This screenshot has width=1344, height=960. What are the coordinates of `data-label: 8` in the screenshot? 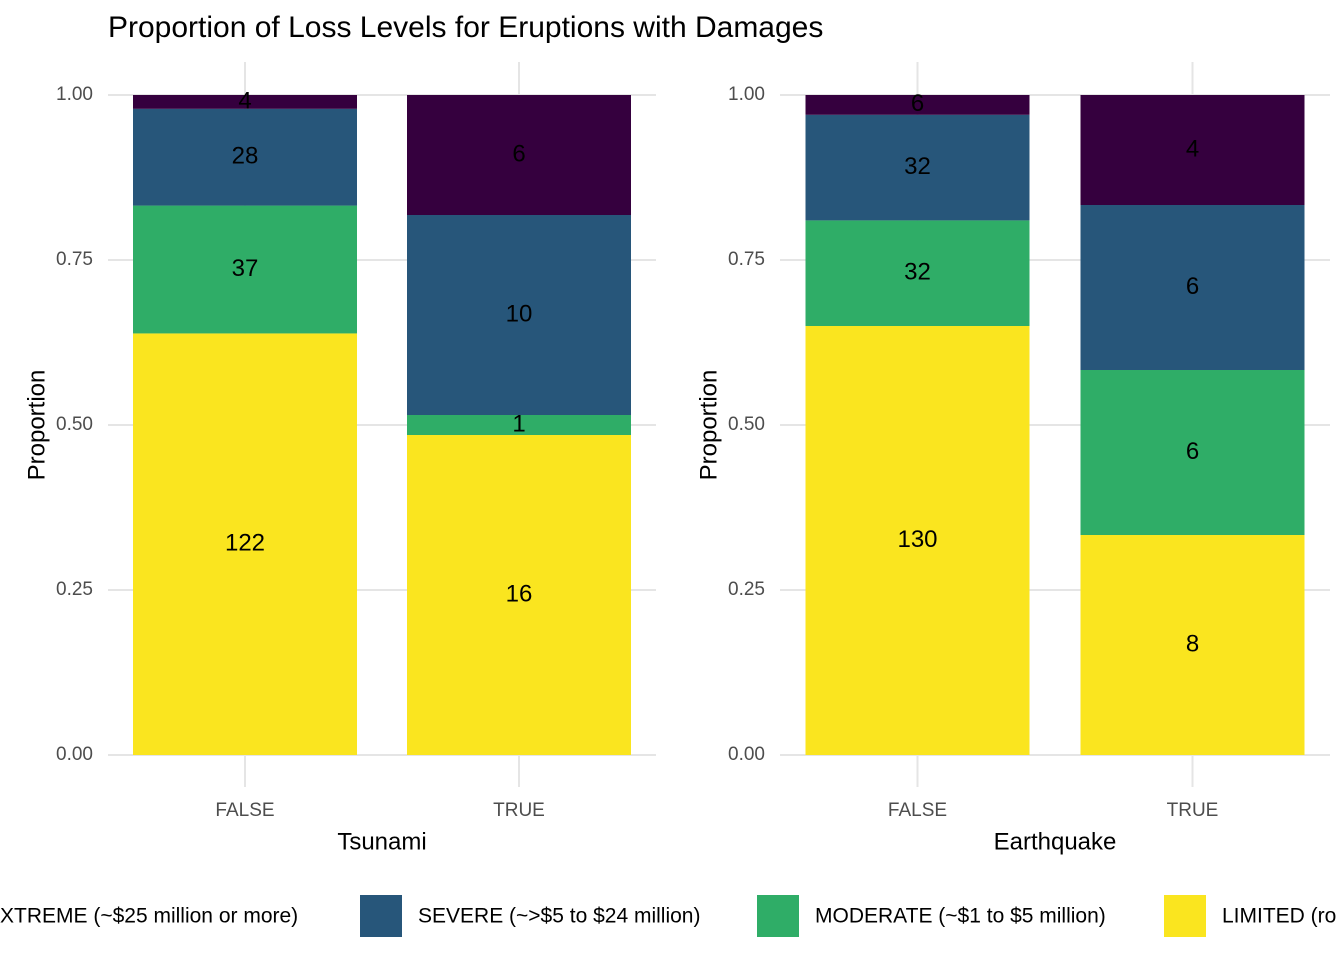 It's located at (1192, 643).